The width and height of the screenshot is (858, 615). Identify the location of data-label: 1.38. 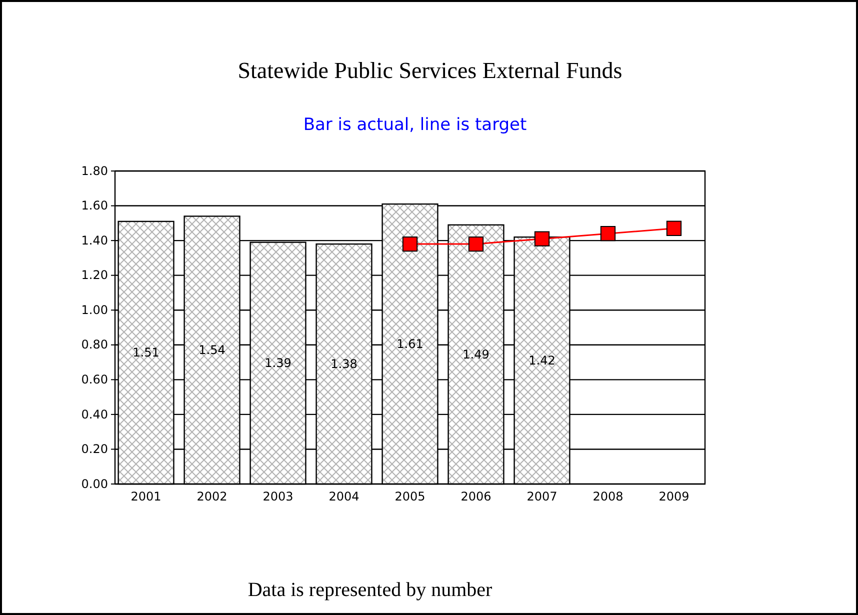
(344, 364).